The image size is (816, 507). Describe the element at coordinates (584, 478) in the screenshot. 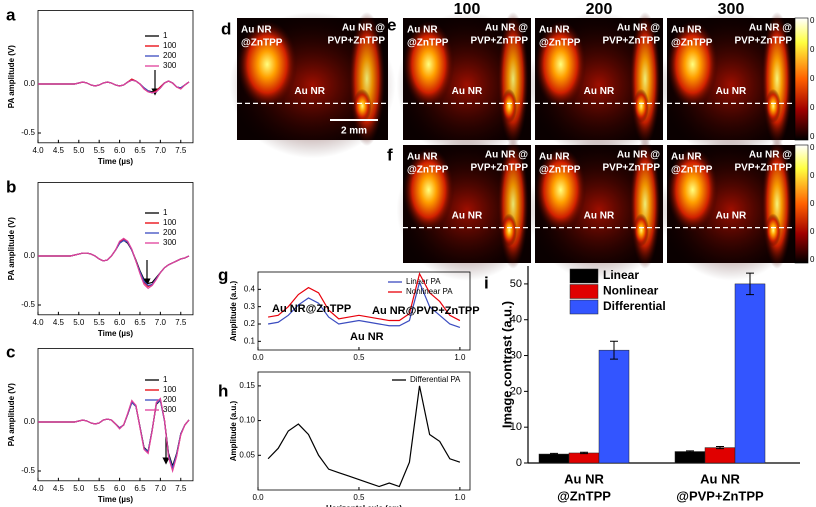

I see `x-tick-label: Au NR` at that location.